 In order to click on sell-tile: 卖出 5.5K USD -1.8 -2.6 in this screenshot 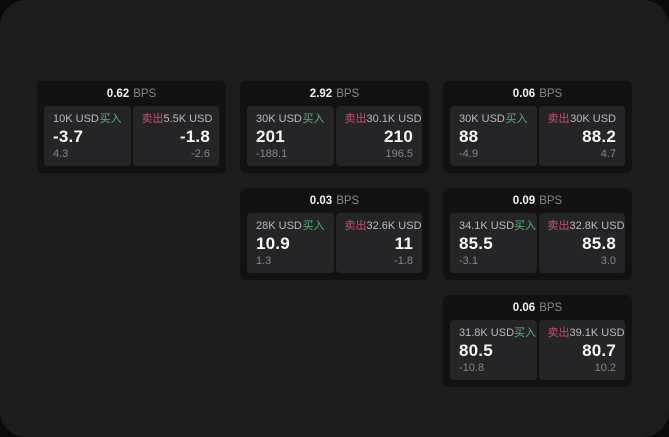, I will do `click(175, 136)`.